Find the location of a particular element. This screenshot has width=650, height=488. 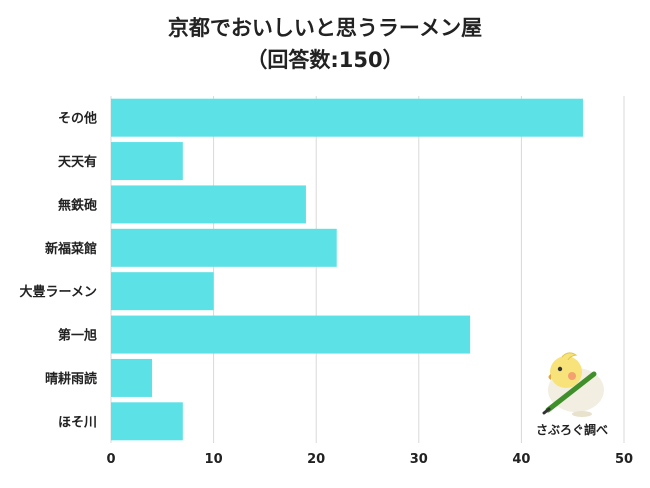

y-category-label: 大豊ラーメン is located at coordinates (58, 292).